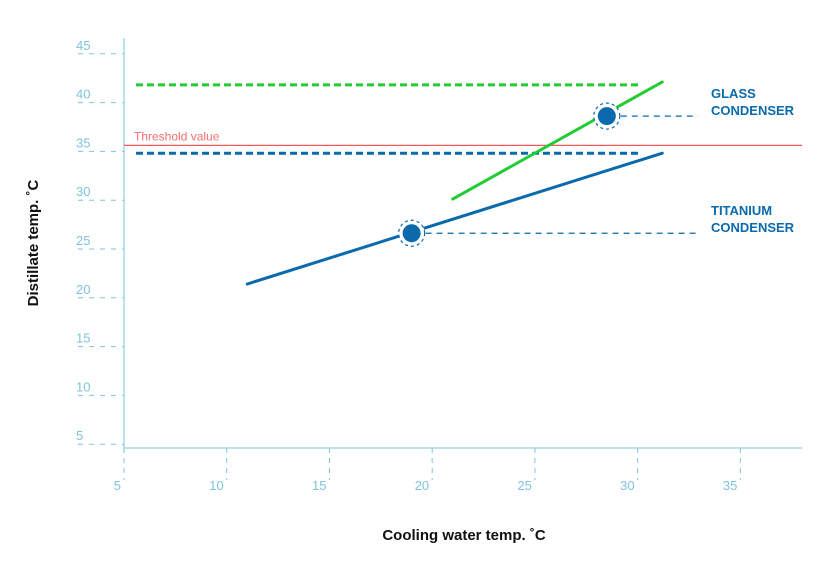  What do you see at coordinates (627, 485) in the screenshot?
I see `x-tick-label: 30` at bounding box center [627, 485].